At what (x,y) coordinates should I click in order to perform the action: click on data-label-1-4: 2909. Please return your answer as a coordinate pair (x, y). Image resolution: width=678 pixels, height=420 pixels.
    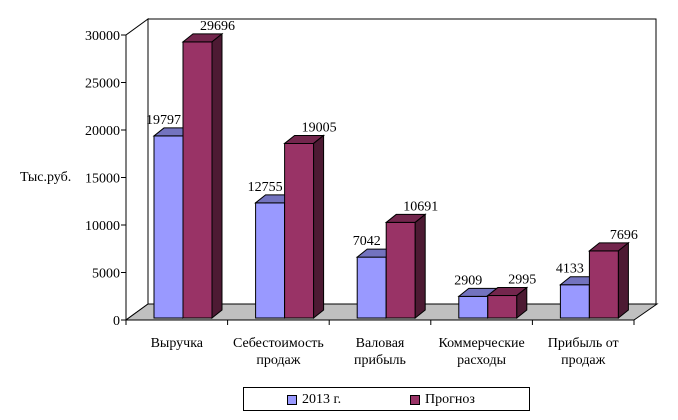
    Looking at the image, I should click on (468, 280).